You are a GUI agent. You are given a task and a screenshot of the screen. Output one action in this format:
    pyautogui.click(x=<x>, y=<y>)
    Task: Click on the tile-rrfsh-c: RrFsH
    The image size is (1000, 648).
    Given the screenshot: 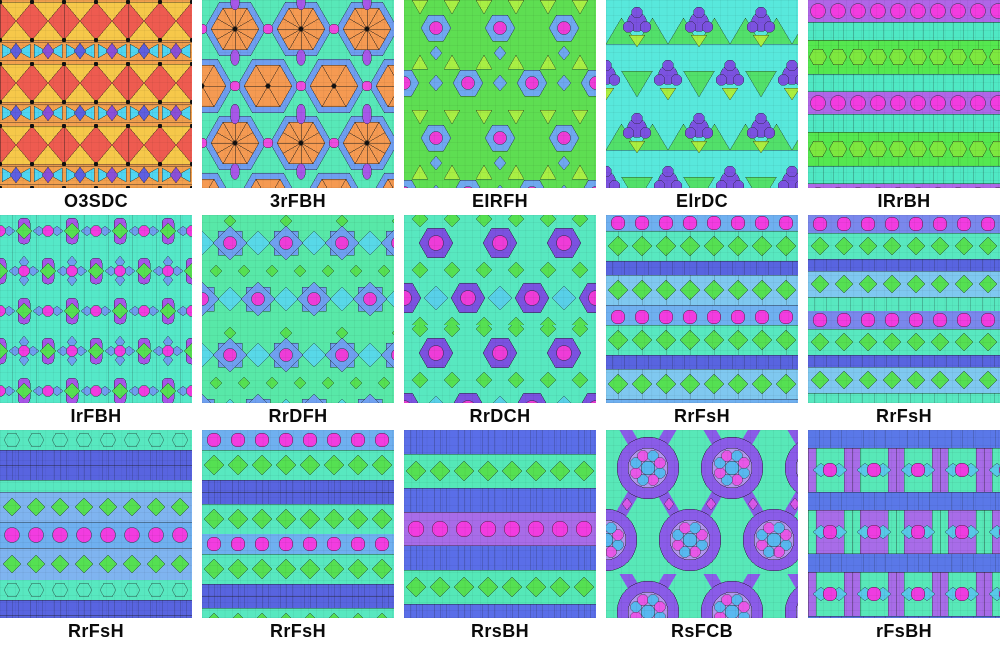 What is the action you would take?
    pyautogui.click(x=96, y=537)
    